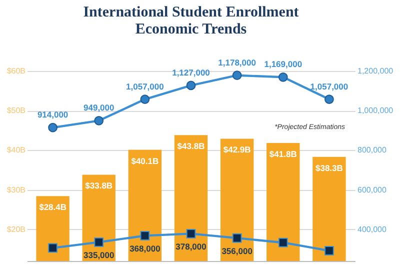 This screenshot has height=280, width=420. Describe the element at coordinates (16, 229) in the screenshot. I see `y-tick-label: $20B` at that location.